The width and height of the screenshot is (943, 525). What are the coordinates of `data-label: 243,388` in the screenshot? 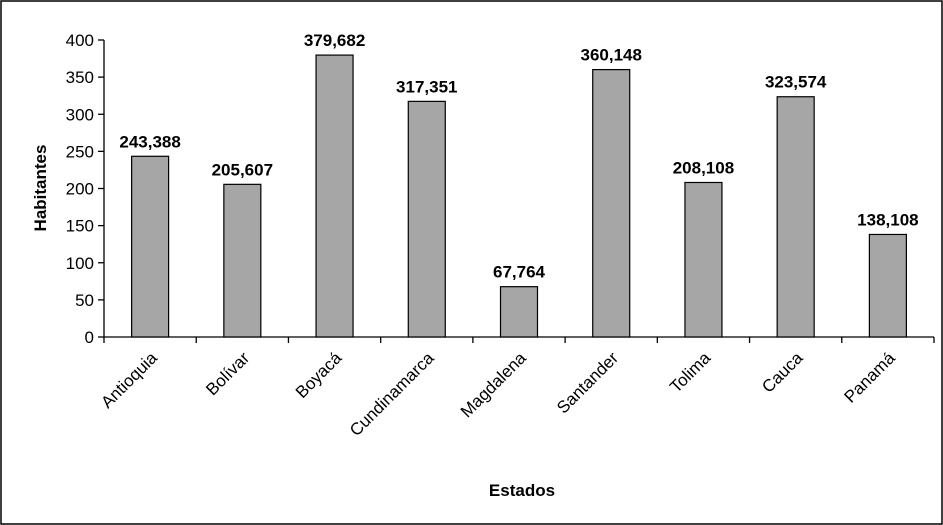 It's located at (149, 141).